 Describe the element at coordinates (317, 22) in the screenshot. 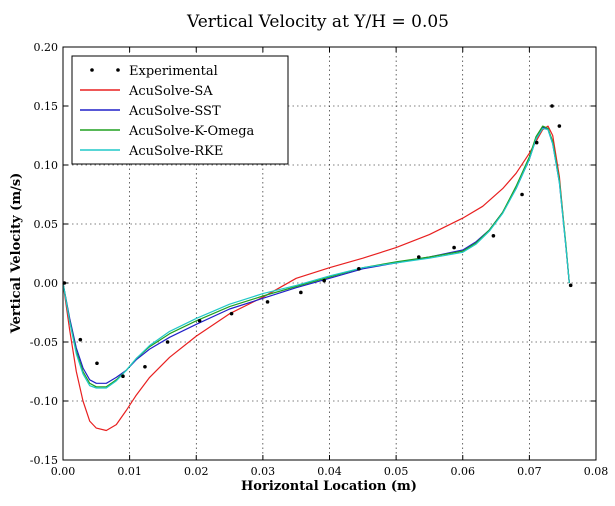

I see `chart-title: Vertical Velocity at Y/H = 0.05` at that location.